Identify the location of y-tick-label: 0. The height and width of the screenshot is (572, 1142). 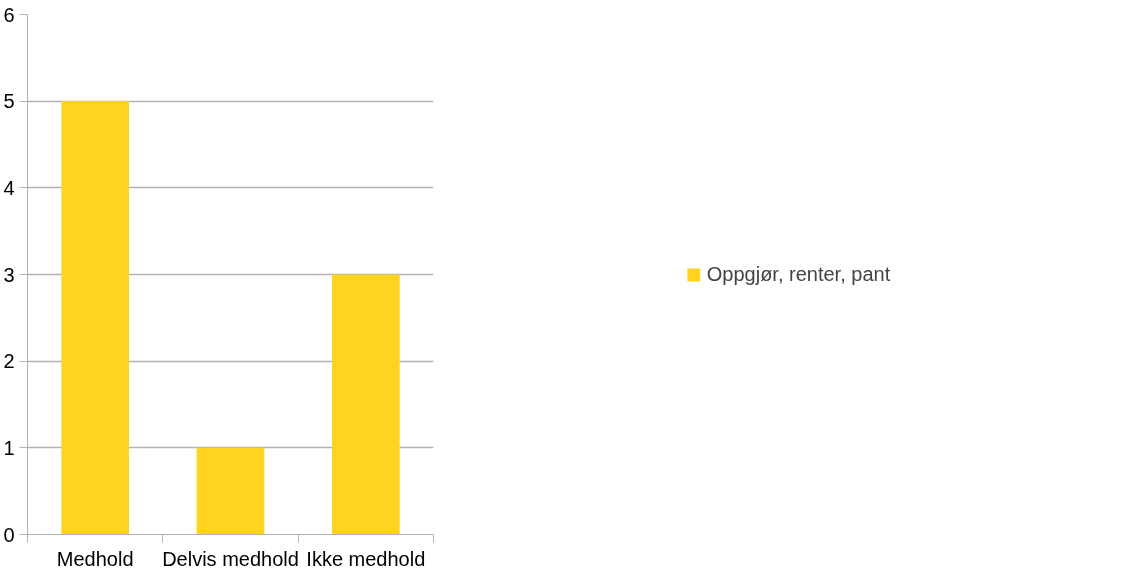
(9, 534).